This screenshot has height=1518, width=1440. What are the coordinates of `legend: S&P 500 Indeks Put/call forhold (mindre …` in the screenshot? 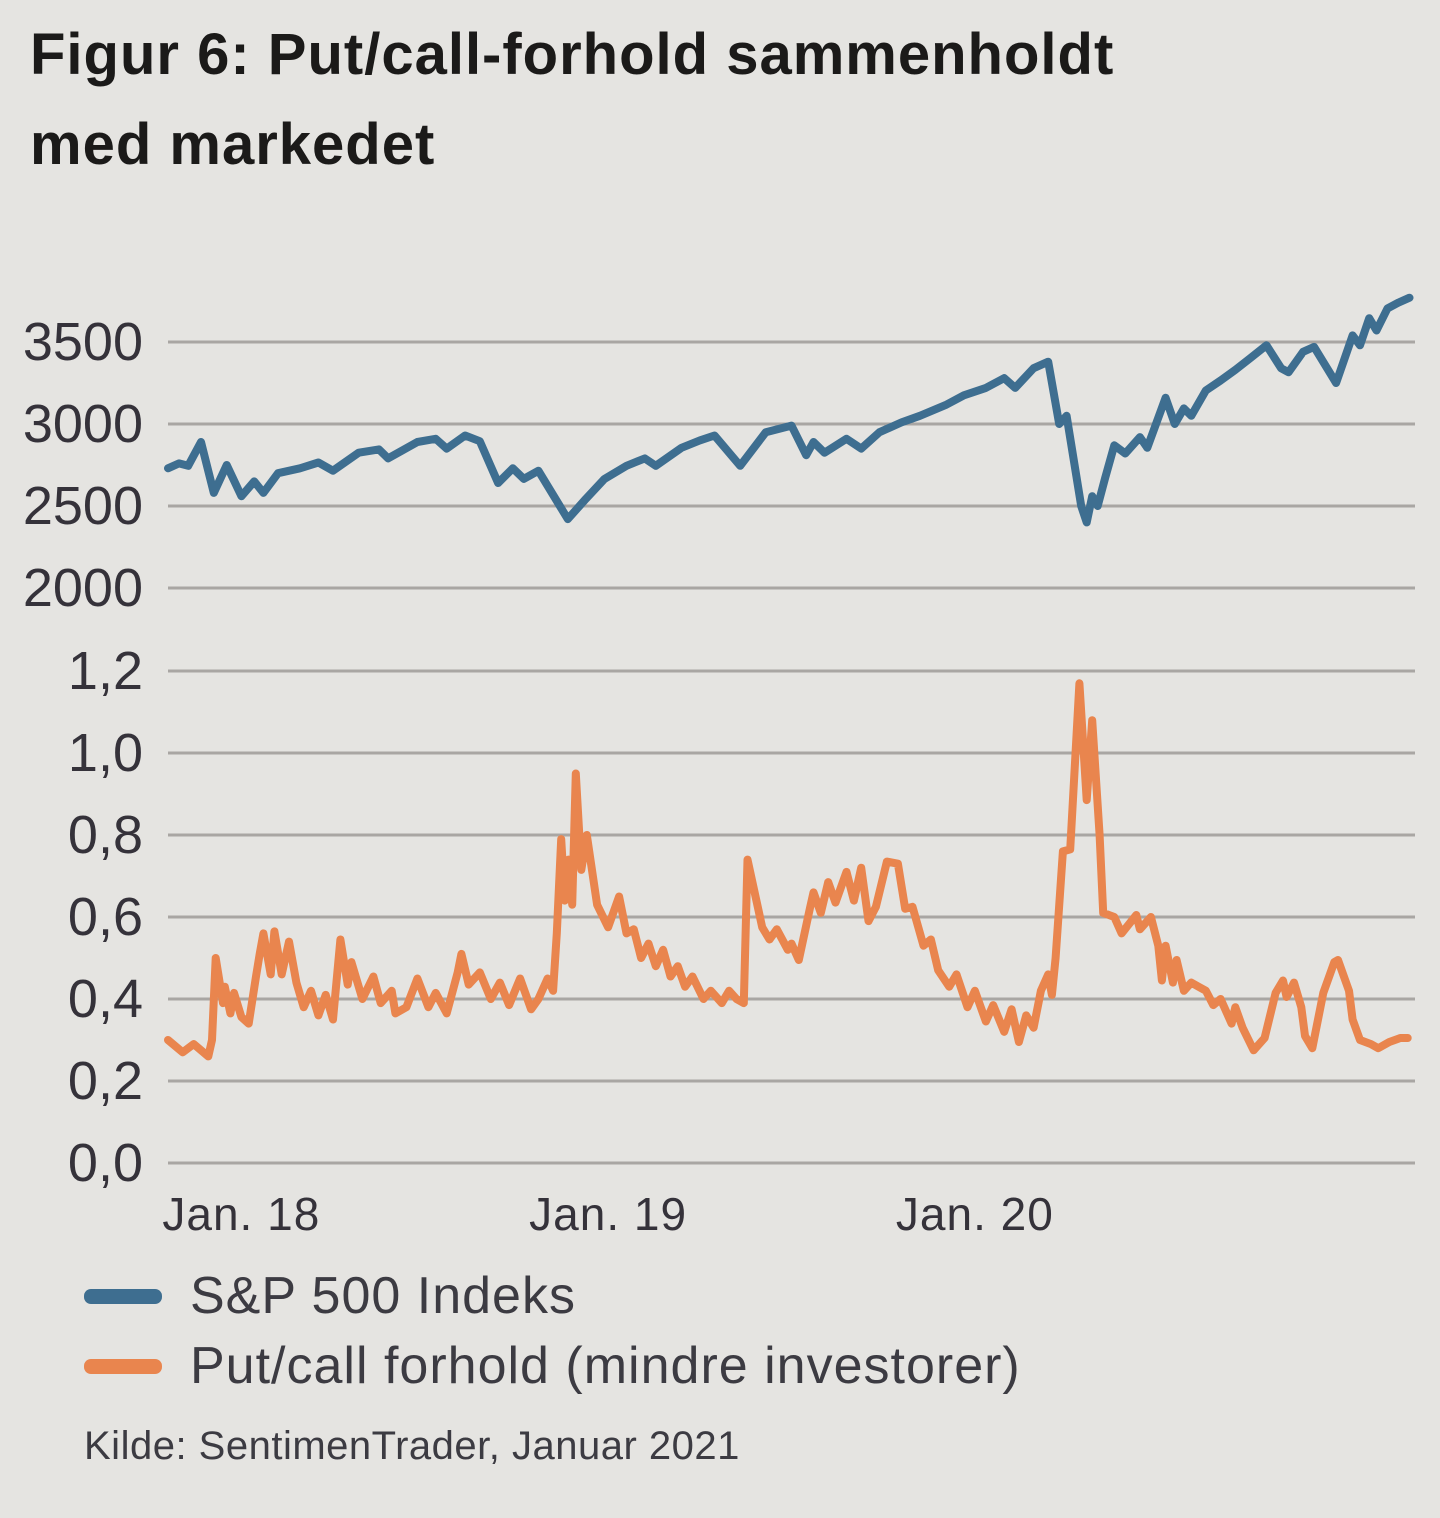 It's located at (552, 1338).